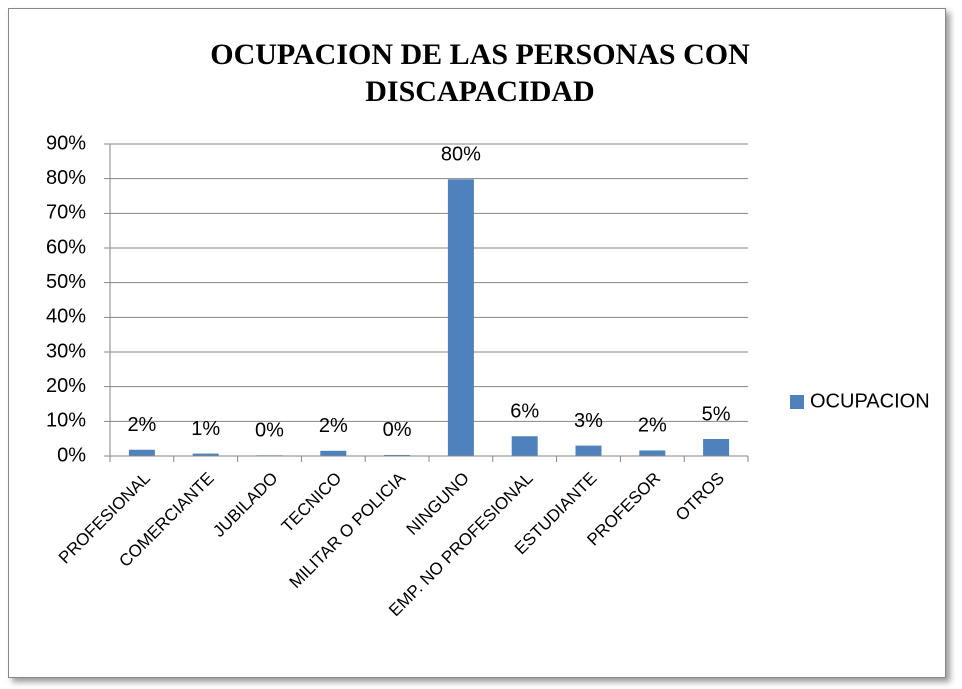 Image resolution: width=962 pixels, height=689 pixels. What do you see at coordinates (66, 143) in the screenshot?
I see `y-tick-label: 90%` at bounding box center [66, 143].